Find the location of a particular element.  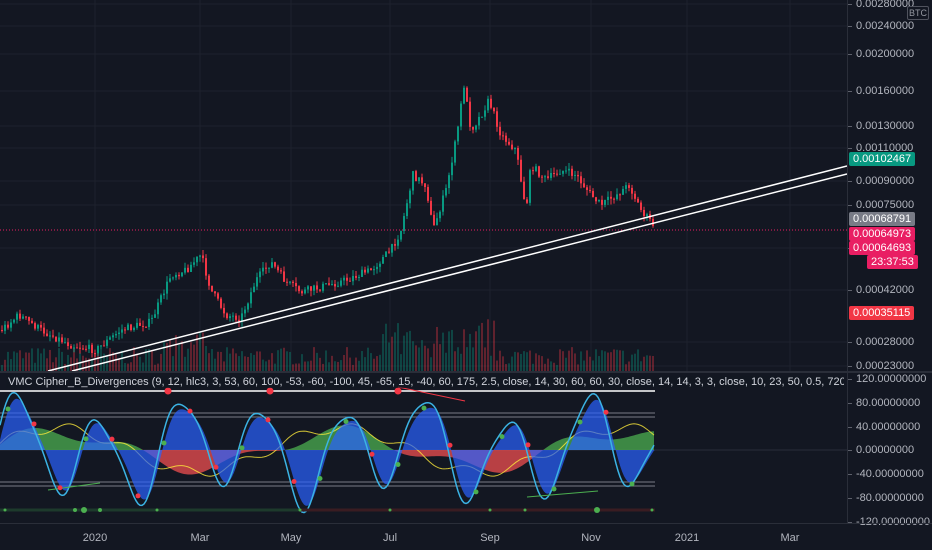

time-axis: 2020 Mar May Jul Sep Nov 2021 Mar is located at coordinates (466, 536).